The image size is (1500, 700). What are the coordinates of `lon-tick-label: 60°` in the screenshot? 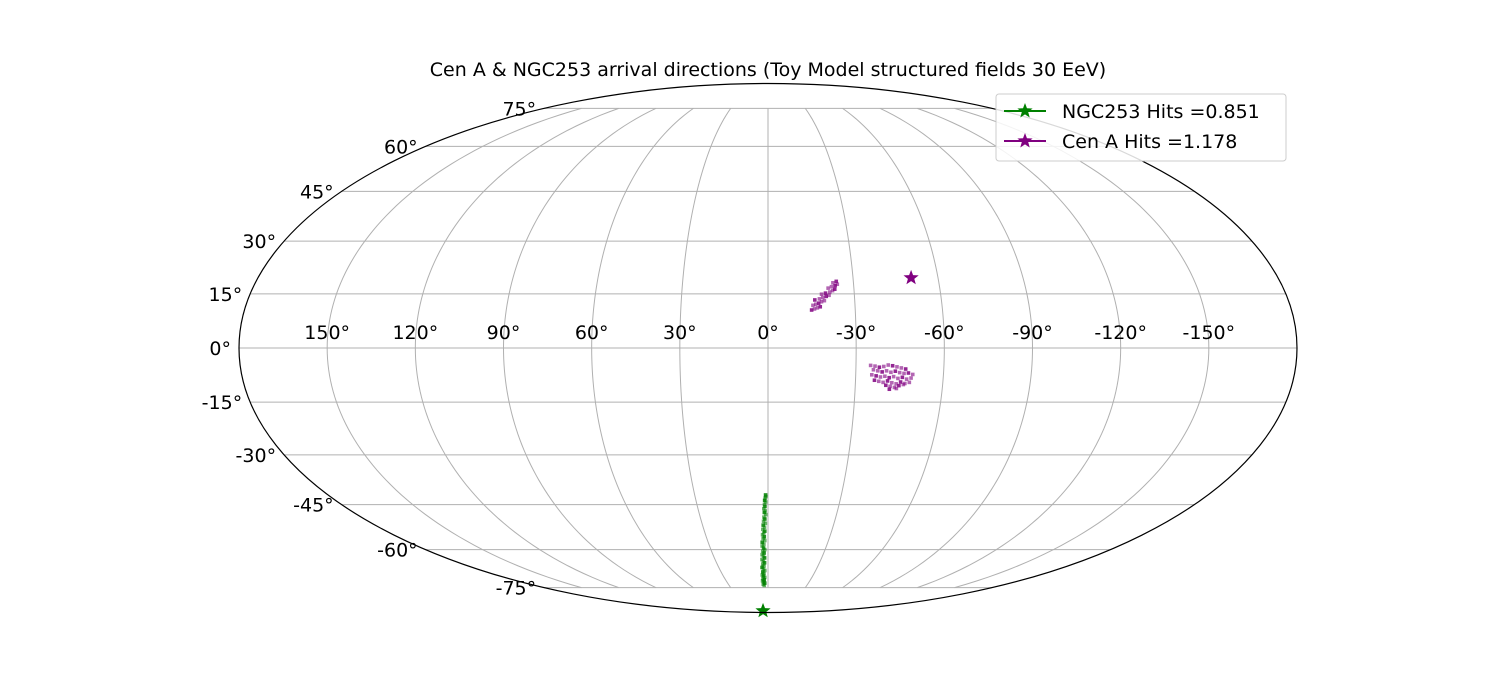 It's located at (592, 333).